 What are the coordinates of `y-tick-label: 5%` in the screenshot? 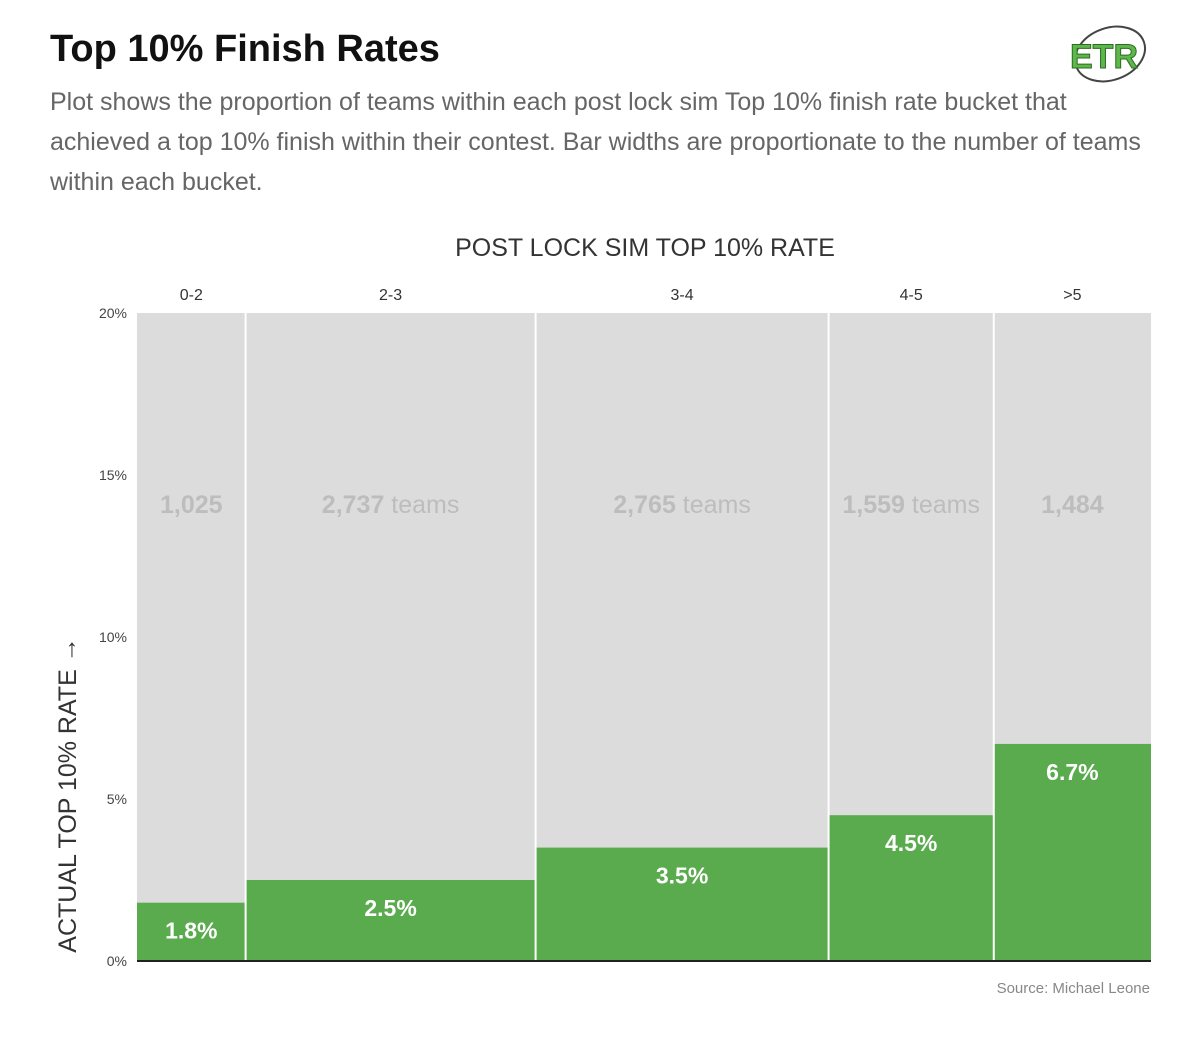 It's located at (117, 799).